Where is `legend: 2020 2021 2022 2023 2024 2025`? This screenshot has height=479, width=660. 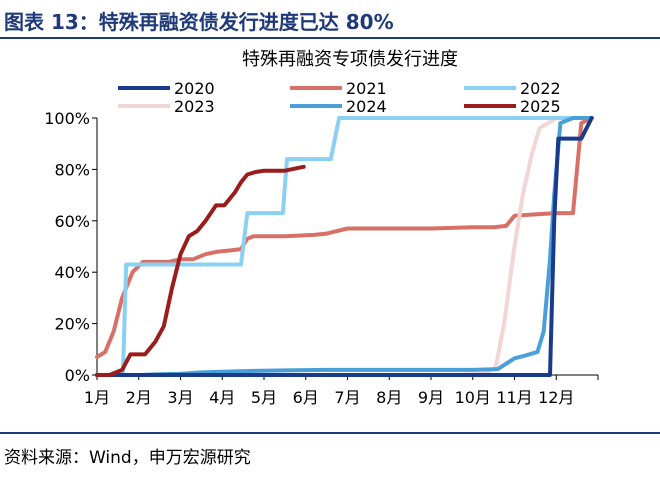 legend: 2020 2021 2022 2023 2024 2025 is located at coordinates (339, 97).